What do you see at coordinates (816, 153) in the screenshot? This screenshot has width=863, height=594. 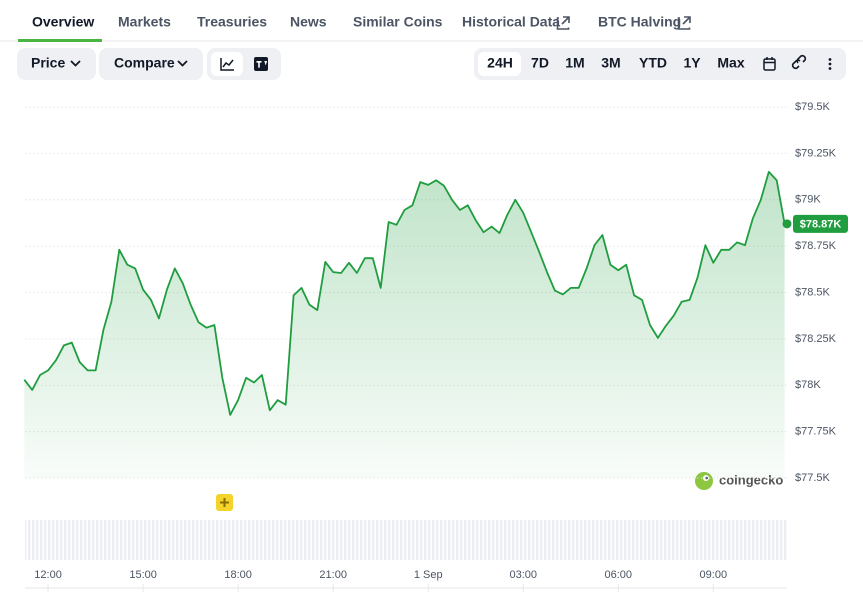 I see `y-tick-label: $79.25K` at bounding box center [816, 153].